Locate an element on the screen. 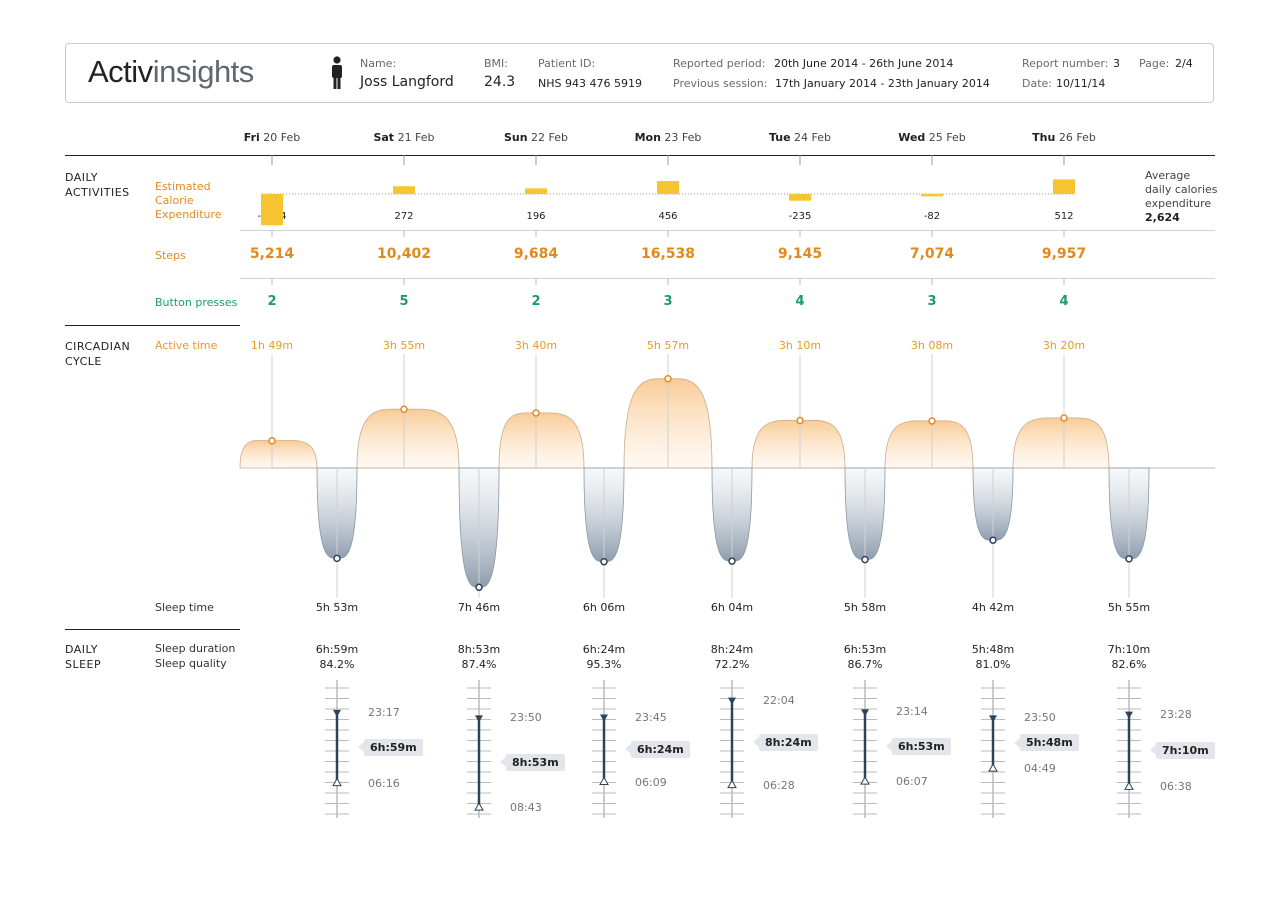  patient-name: Joss Langford is located at coordinates (407, 82).